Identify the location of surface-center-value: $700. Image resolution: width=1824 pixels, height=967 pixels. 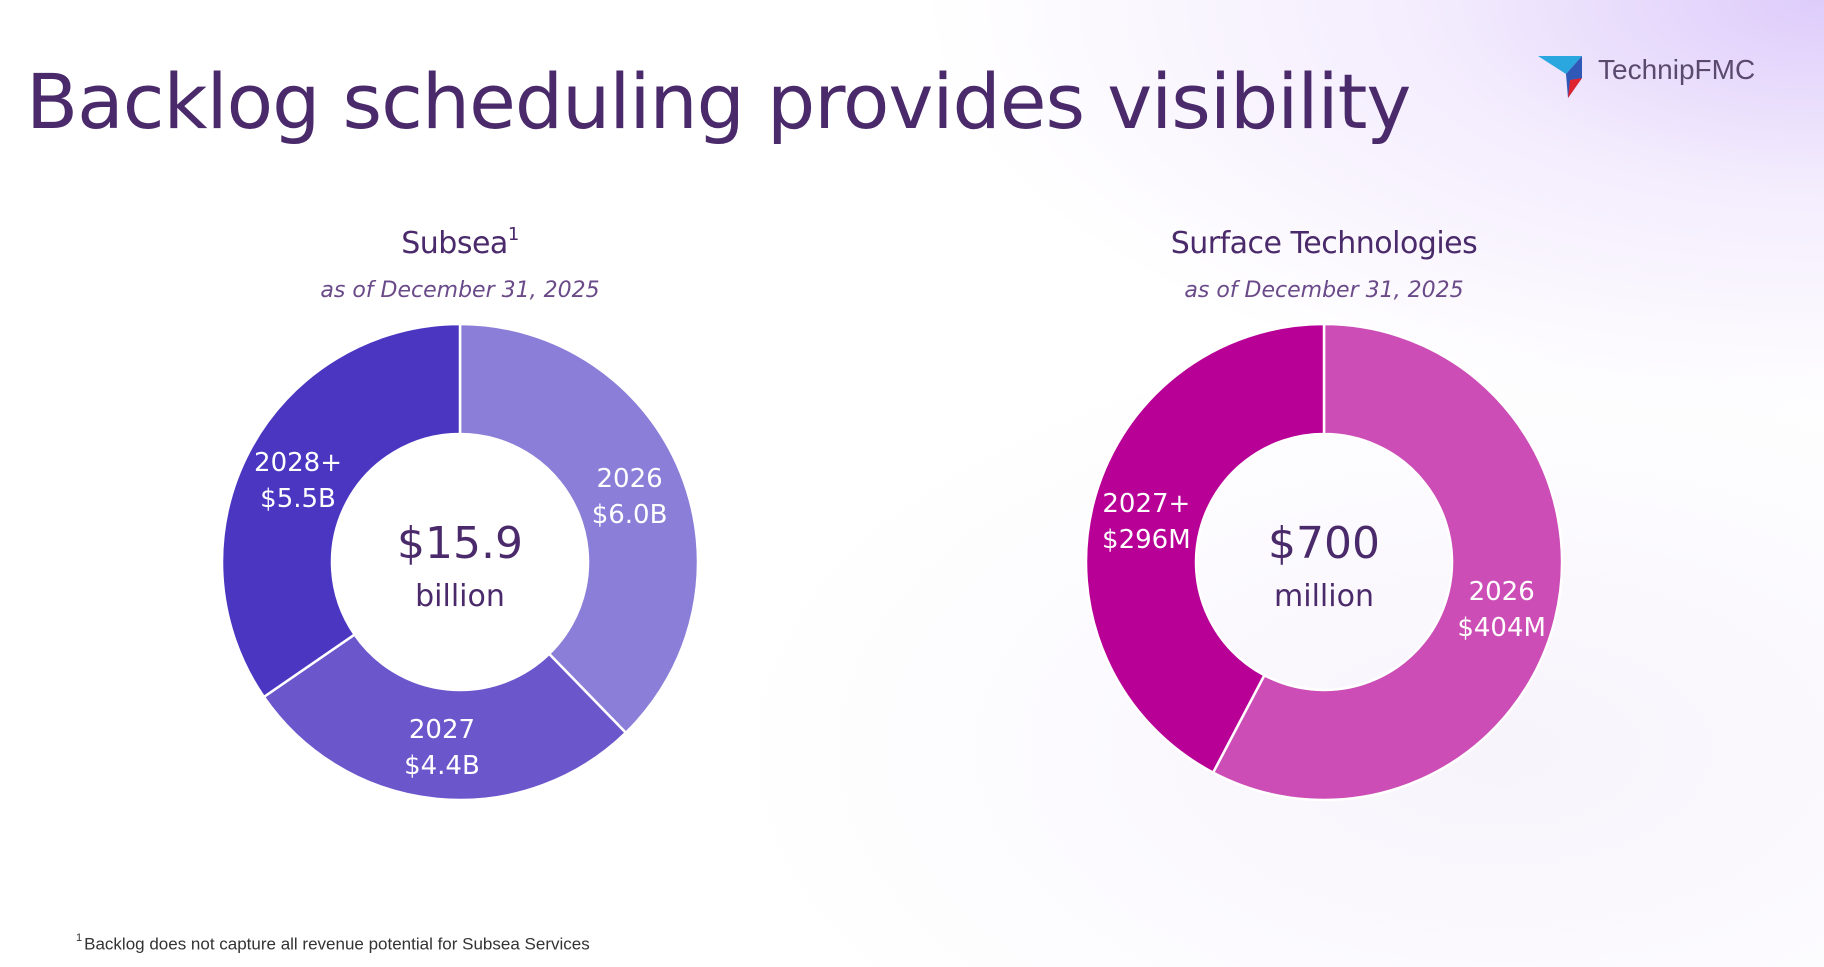
(1324, 543).